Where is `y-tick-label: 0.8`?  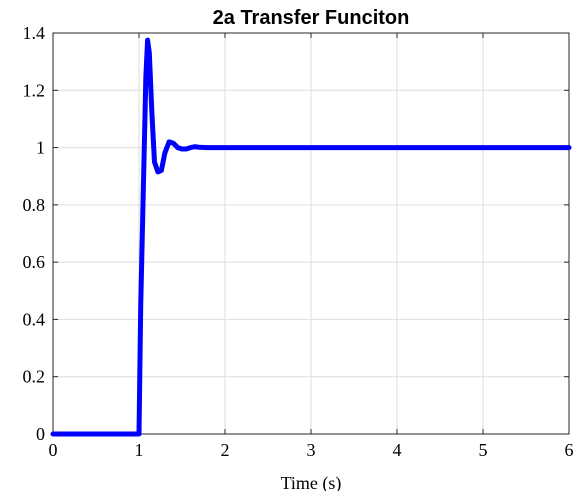
y-tick-label: 0.8 is located at coordinates (34, 205).